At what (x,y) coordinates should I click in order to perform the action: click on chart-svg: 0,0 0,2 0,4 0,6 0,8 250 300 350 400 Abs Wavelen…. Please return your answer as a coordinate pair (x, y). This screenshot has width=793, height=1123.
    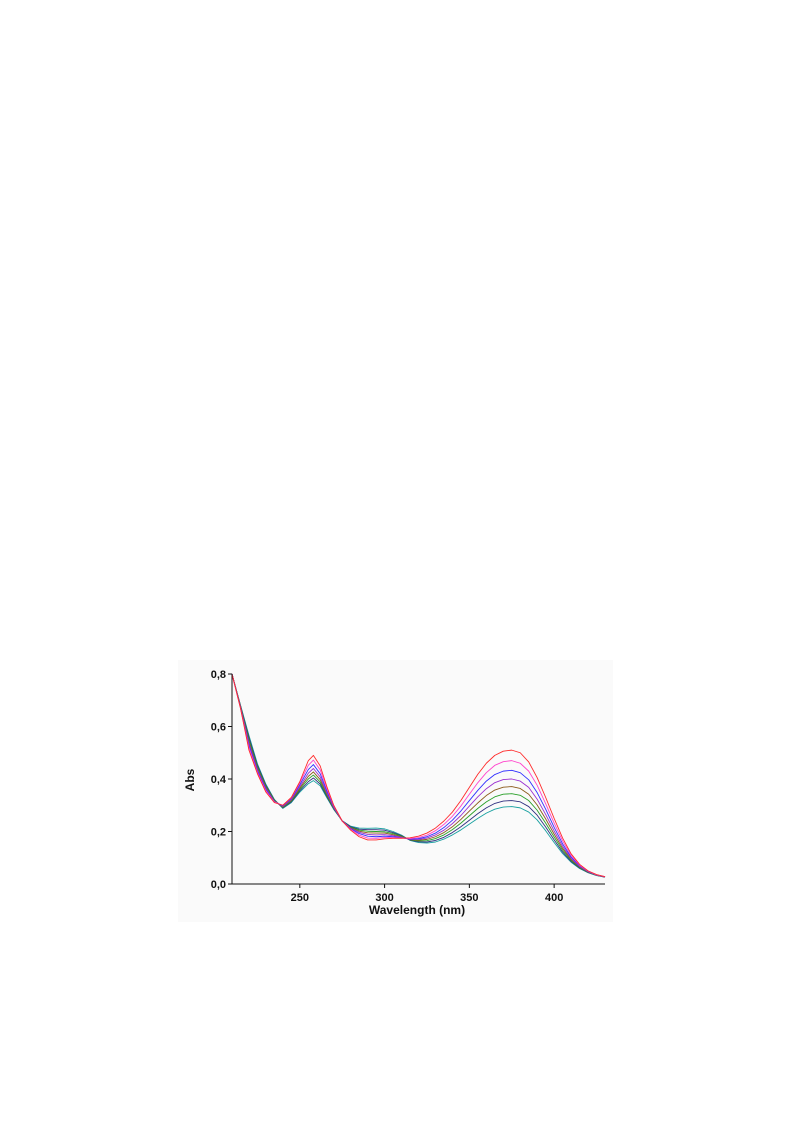
    Looking at the image, I should click on (395, 791).